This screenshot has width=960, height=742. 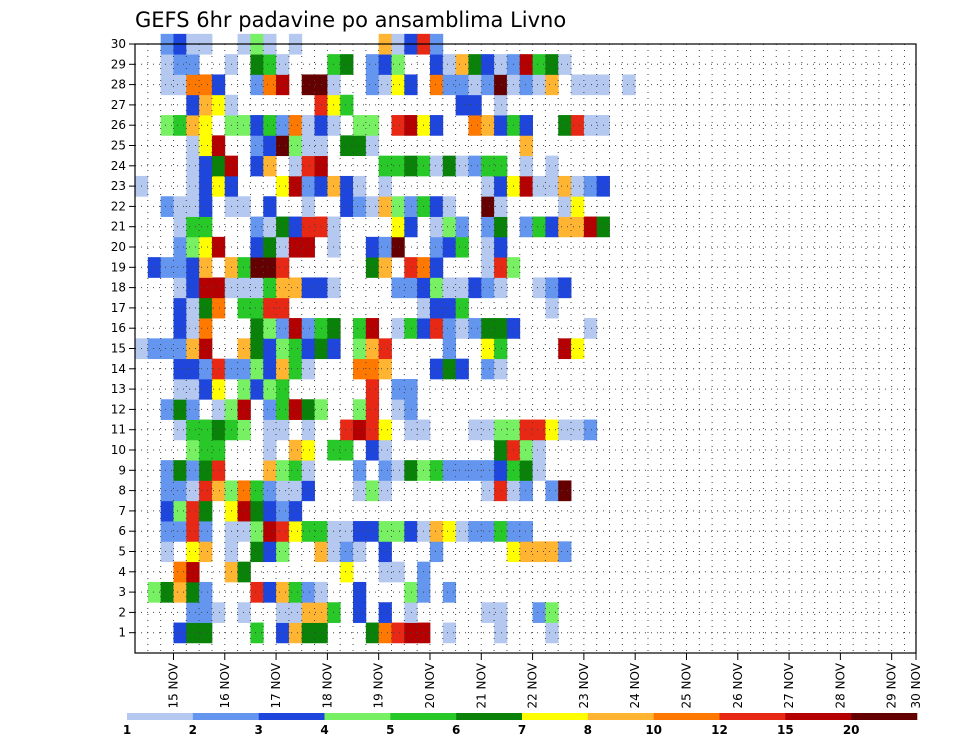 I want to click on x-tick-label: 23 NOV, so click(x=584, y=685).